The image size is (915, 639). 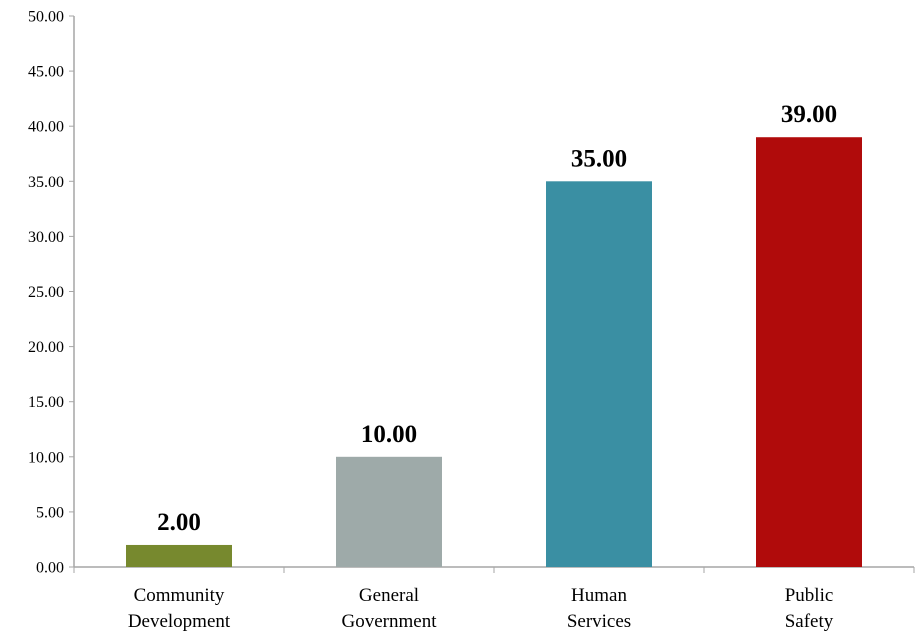 I want to click on y-tick-label: 45.00, so click(x=46, y=72).